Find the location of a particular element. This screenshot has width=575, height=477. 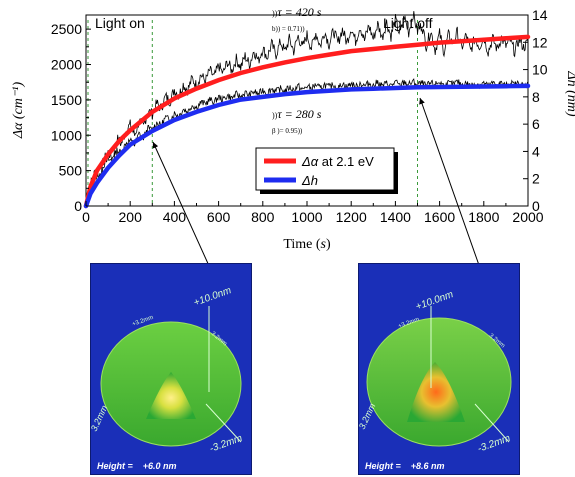

afm-side-label-right-2: -3.2mm is located at coordinates (494, 444).